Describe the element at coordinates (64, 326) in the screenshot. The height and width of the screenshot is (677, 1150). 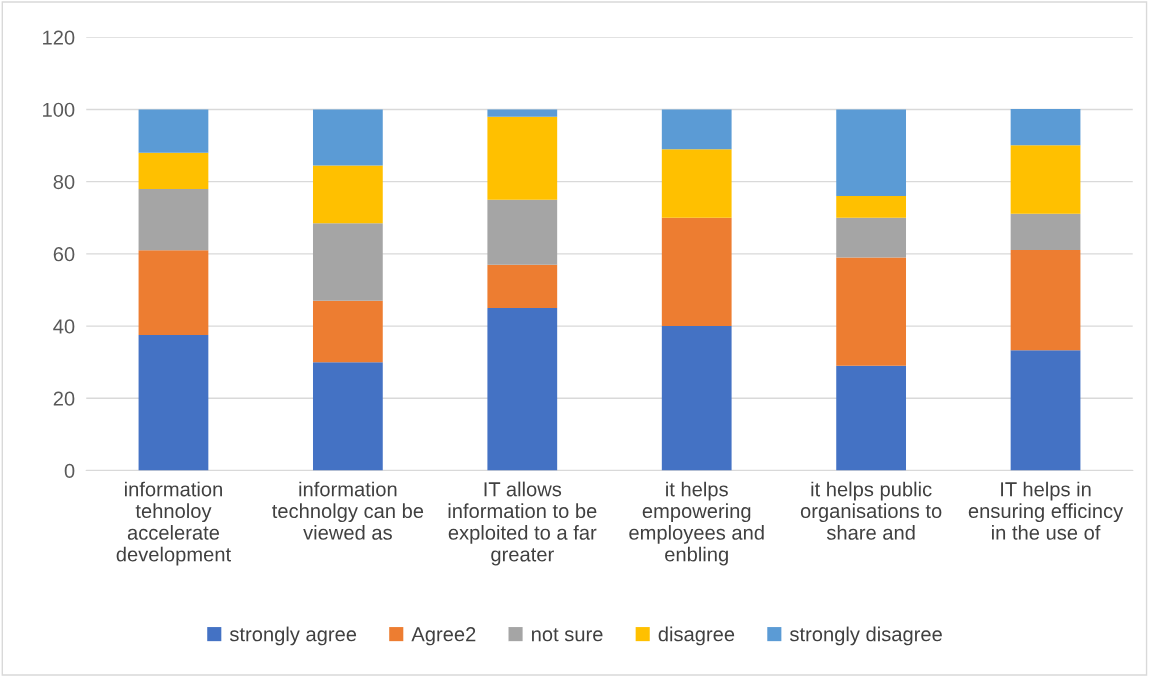
I see `y-tick-label: 40` at that location.